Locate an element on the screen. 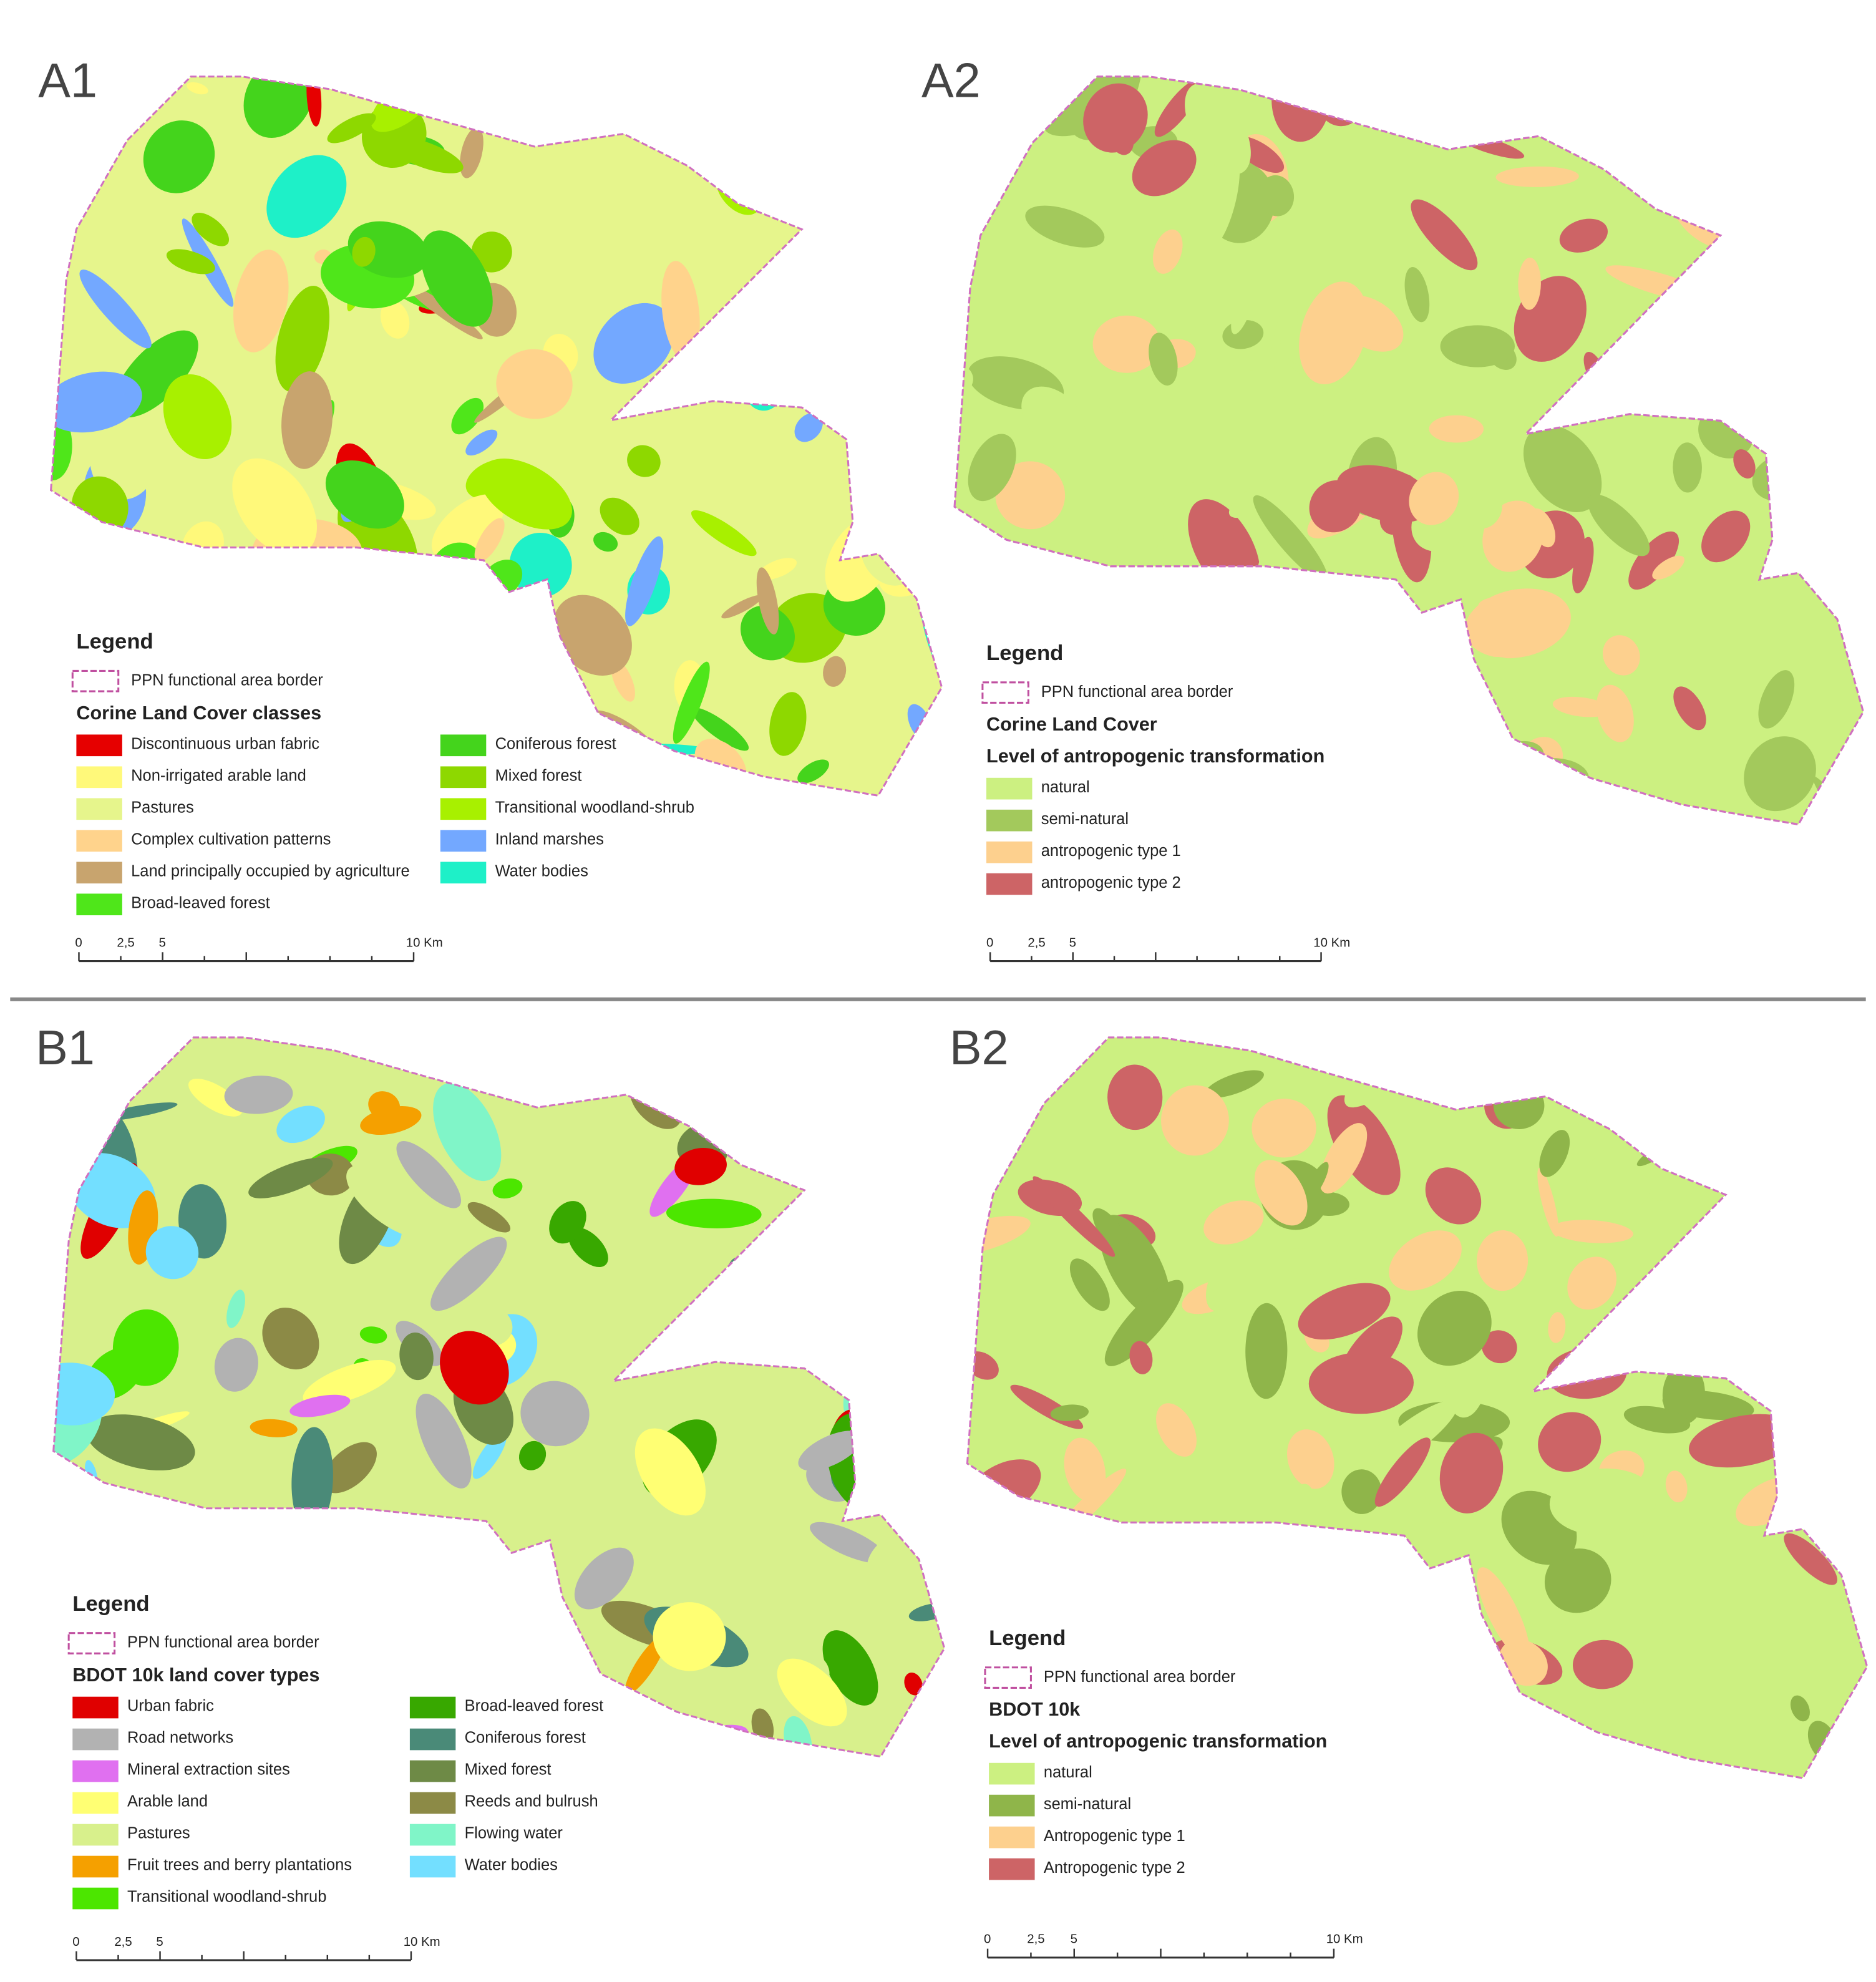 This screenshot has width=1876, height=1982. legend-label: PPN functional area border is located at coordinates (227, 680).